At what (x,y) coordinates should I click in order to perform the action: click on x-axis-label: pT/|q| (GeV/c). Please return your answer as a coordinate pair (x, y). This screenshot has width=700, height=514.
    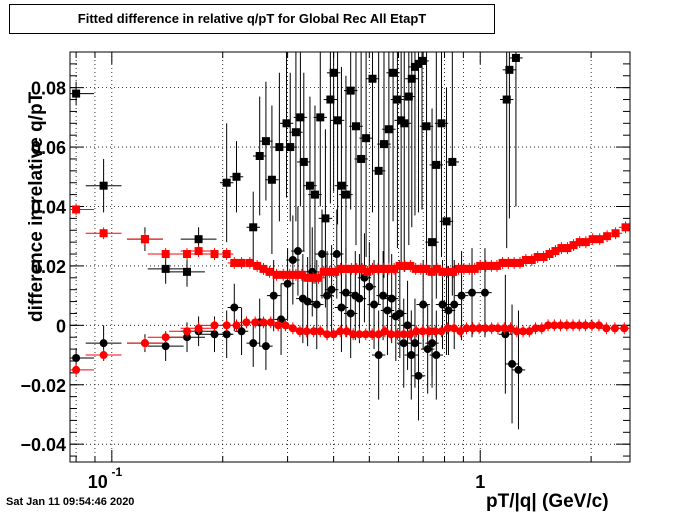
    Looking at the image, I should click on (547, 501).